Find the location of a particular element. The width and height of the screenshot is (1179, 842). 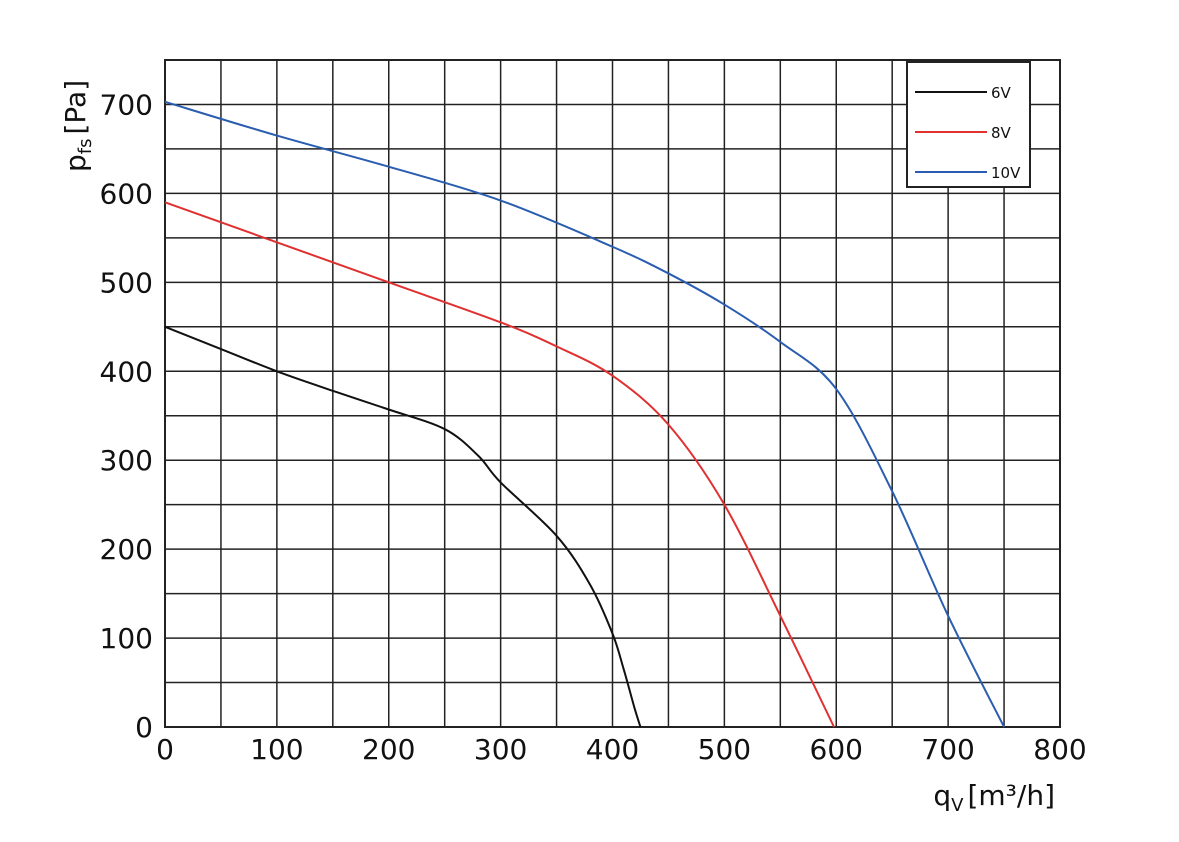

y-label-main: p is located at coordinates (75, 163).